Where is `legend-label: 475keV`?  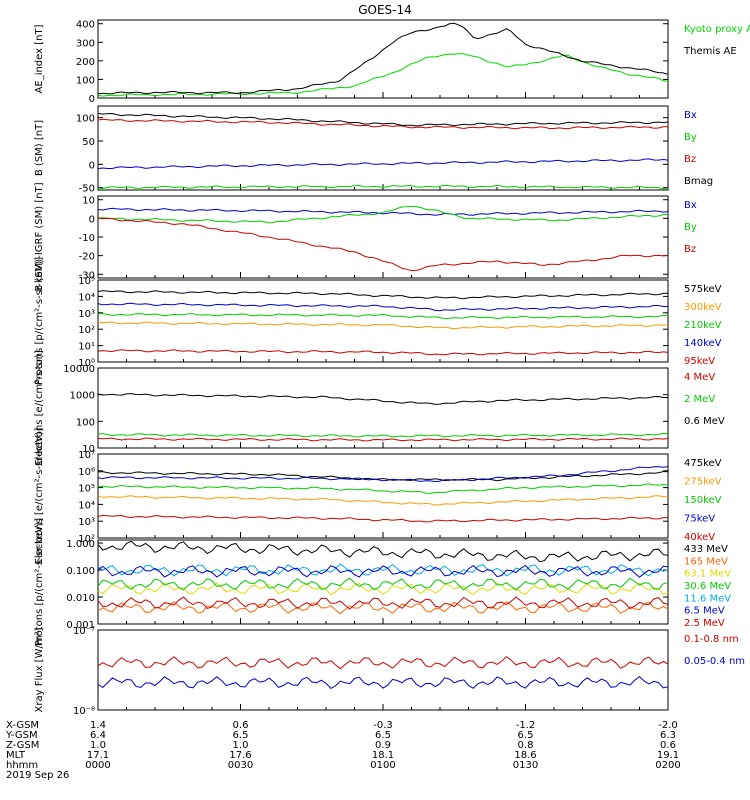 legend-label: 475keV is located at coordinates (703, 463).